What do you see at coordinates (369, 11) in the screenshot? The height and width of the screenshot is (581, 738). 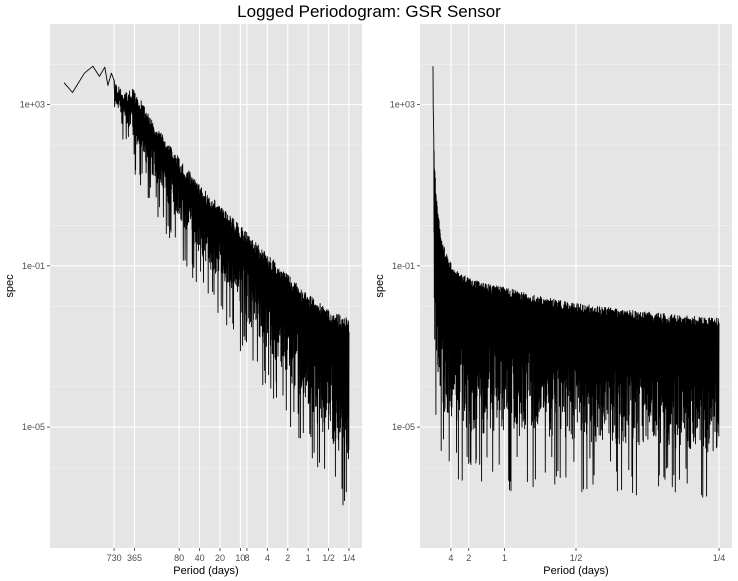 I see `chart-title: Logged Periodogram: GSR Sensor` at bounding box center [369, 11].